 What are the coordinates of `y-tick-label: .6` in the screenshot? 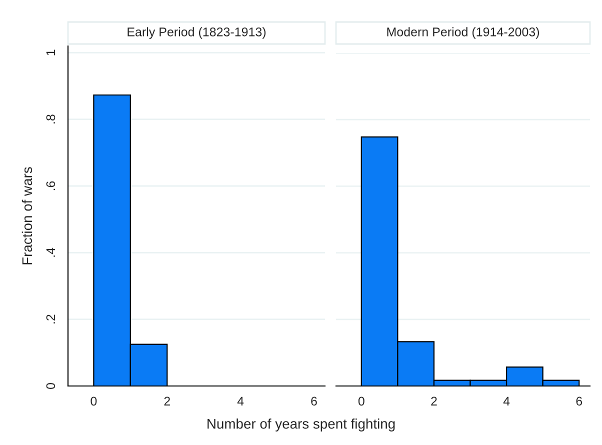 It's located at (51, 185).